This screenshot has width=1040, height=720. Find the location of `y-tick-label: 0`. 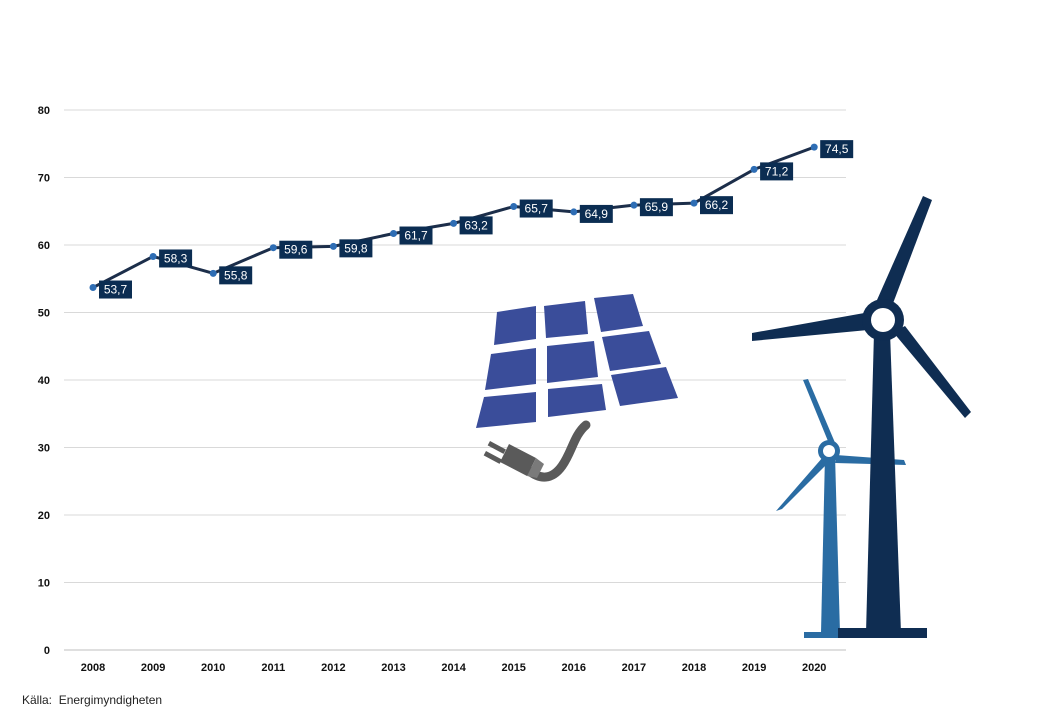

y-tick-label: 0 is located at coordinates (47, 651).